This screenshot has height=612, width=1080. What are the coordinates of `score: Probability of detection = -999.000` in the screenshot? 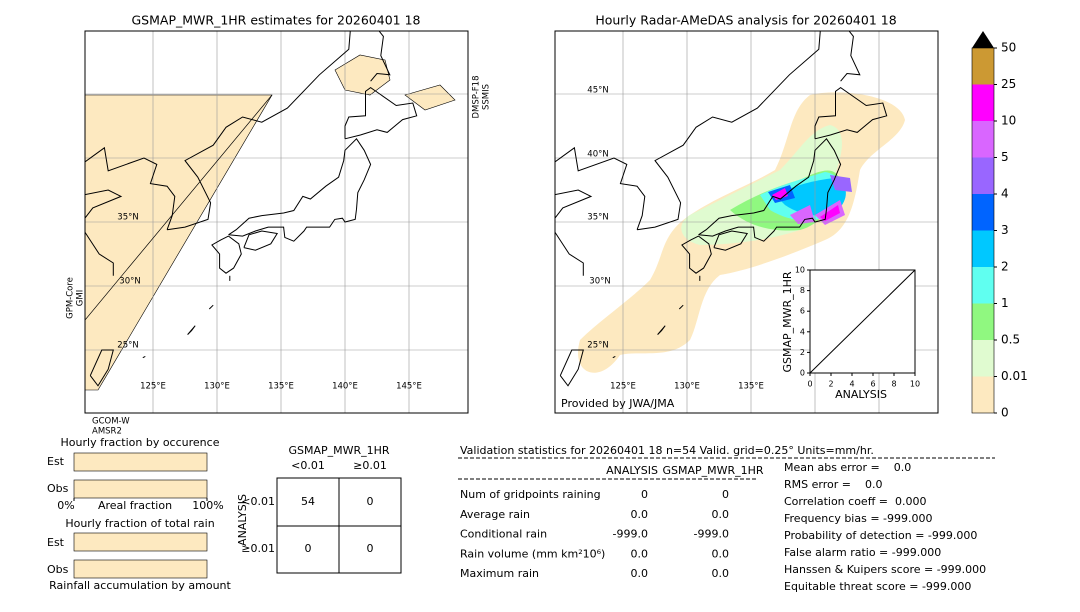 It's located at (880, 535).